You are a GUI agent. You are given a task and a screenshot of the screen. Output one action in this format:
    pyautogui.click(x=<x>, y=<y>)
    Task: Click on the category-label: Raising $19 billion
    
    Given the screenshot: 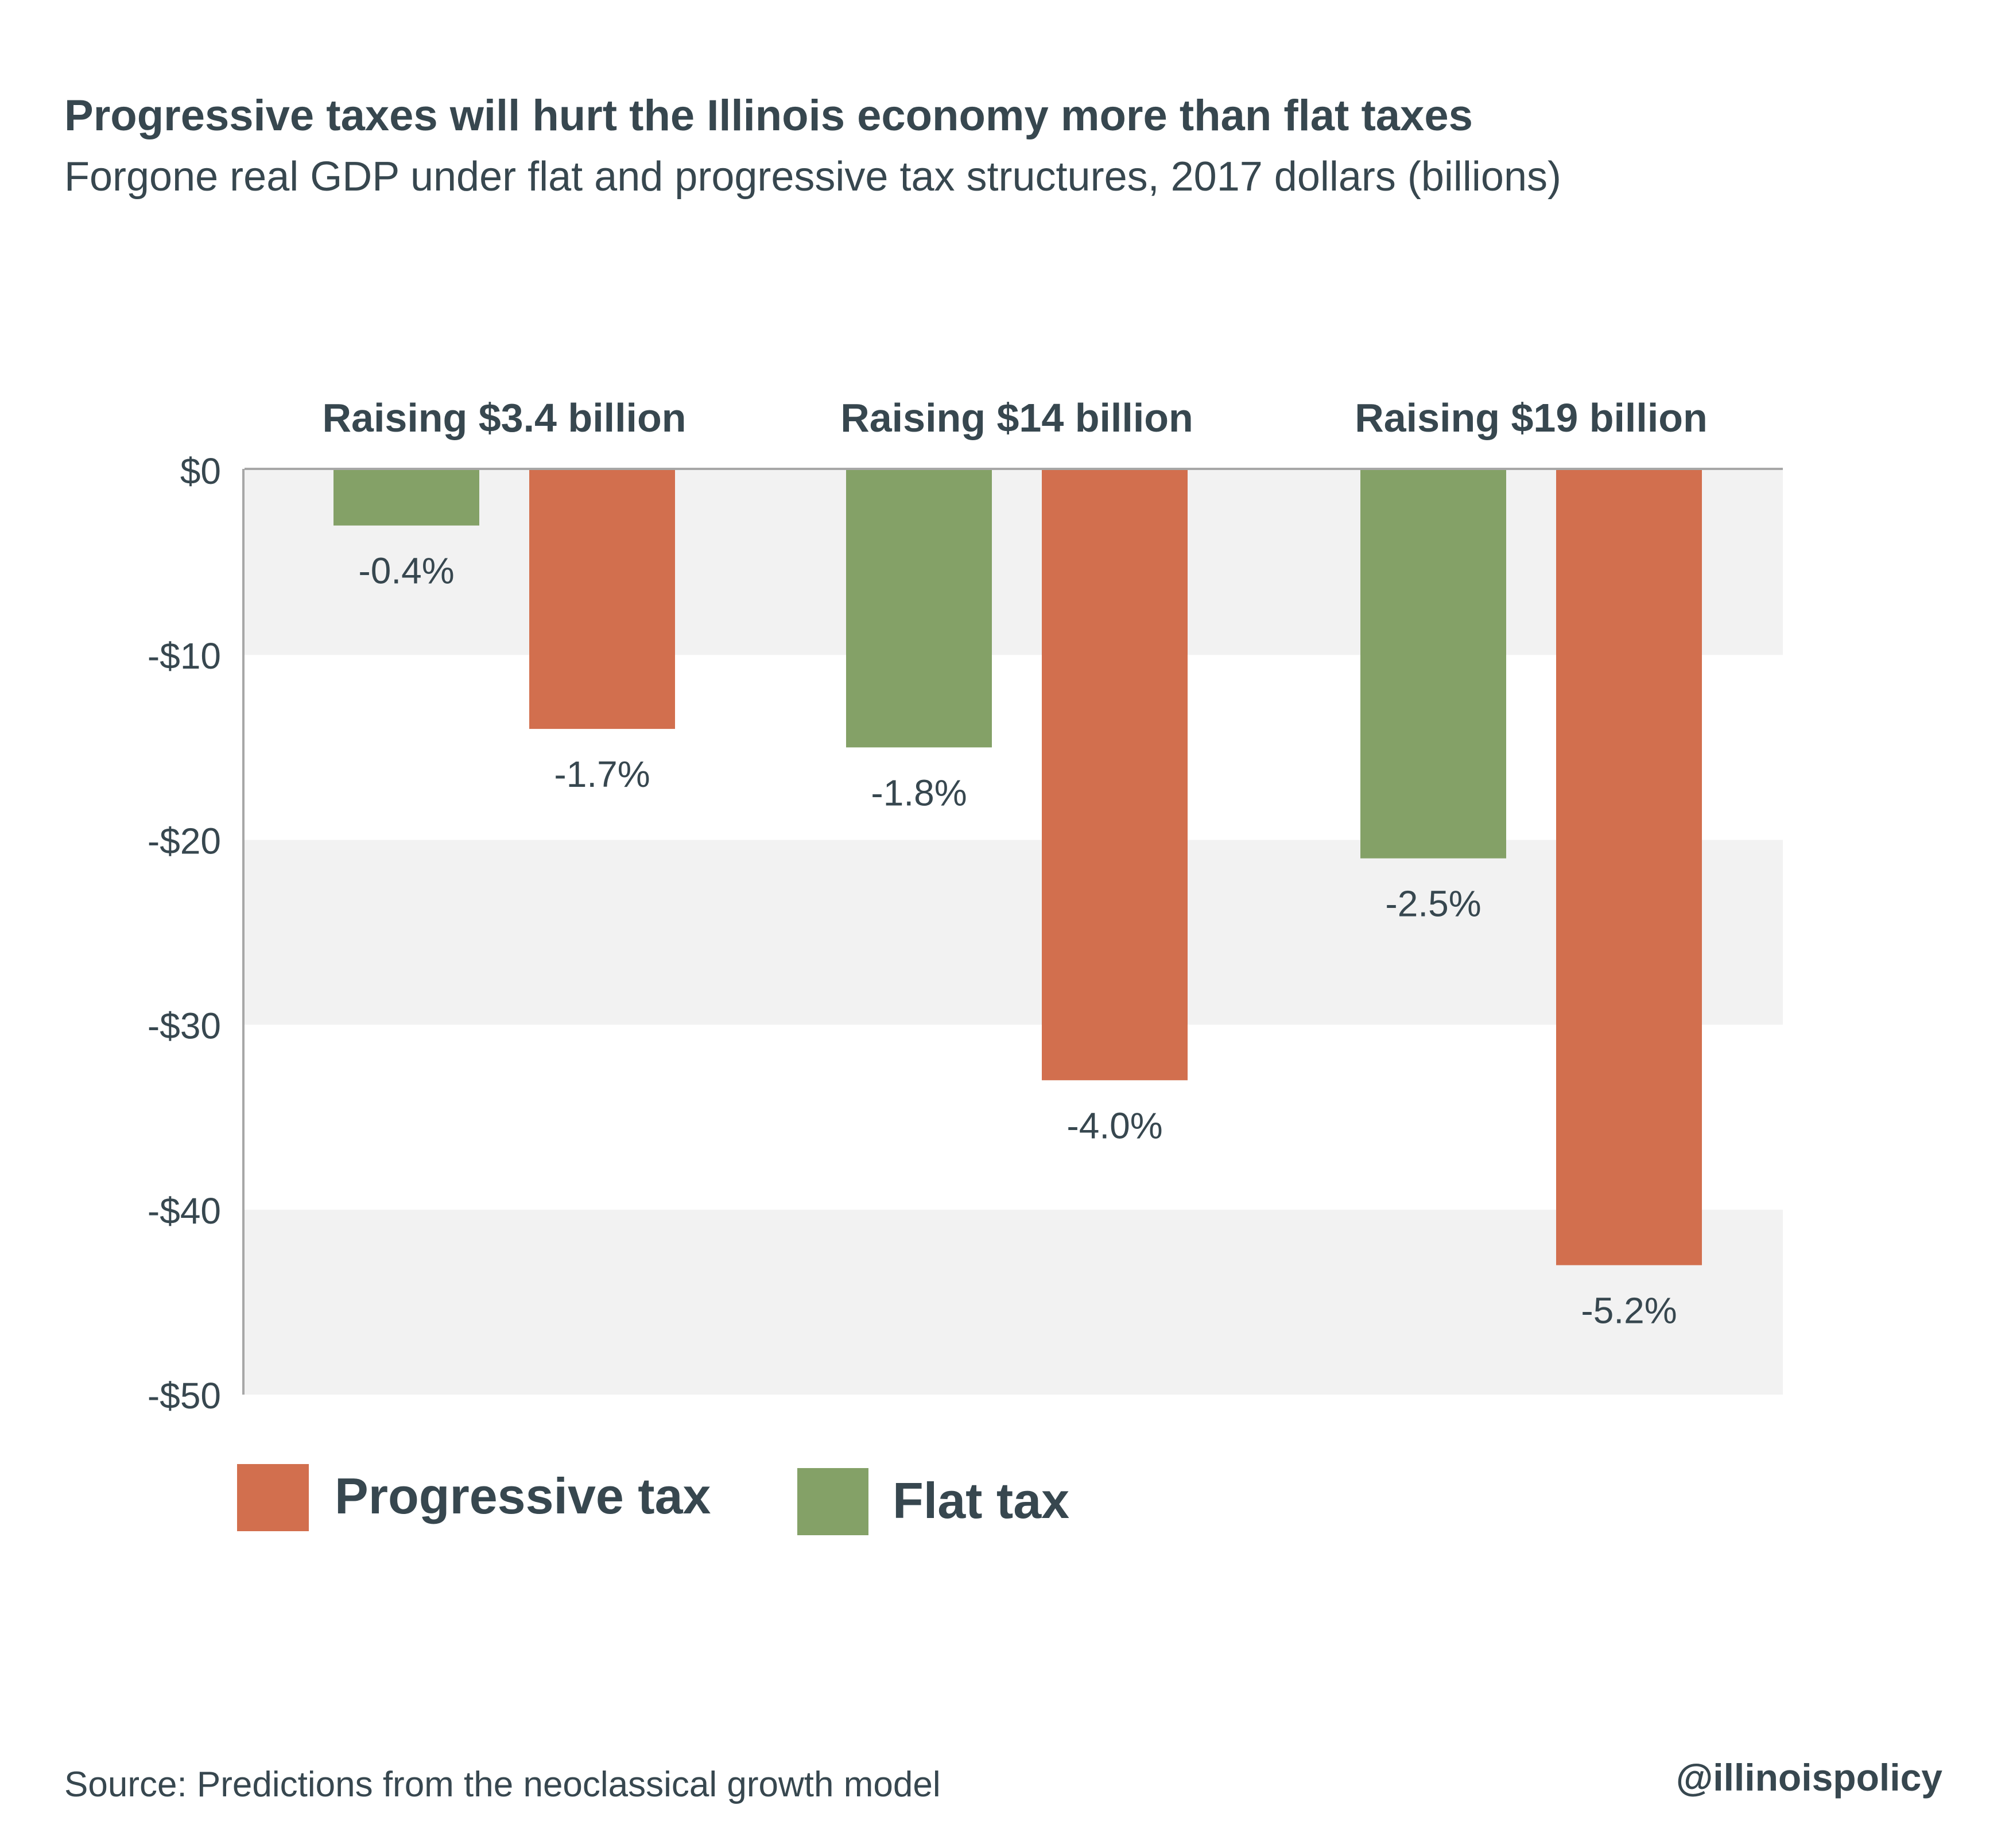 What is the action you would take?
    pyautogui.click(x=1531, y=418)
    